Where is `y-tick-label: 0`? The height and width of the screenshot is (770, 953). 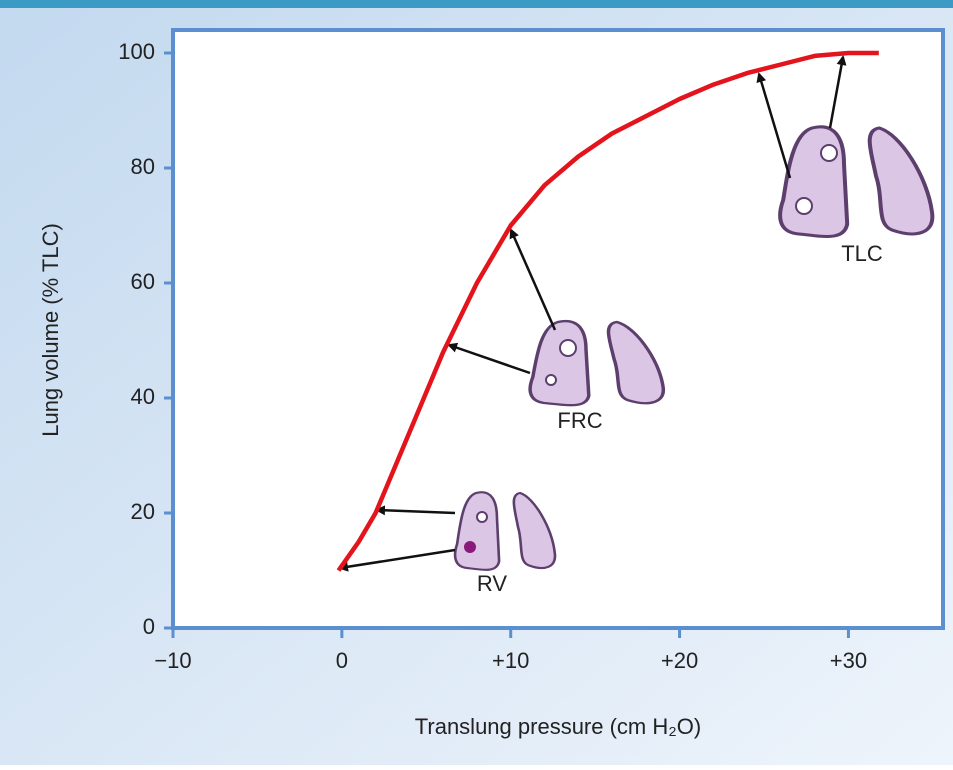 y-tick-label: 0 is located at coordinates (149, 626).